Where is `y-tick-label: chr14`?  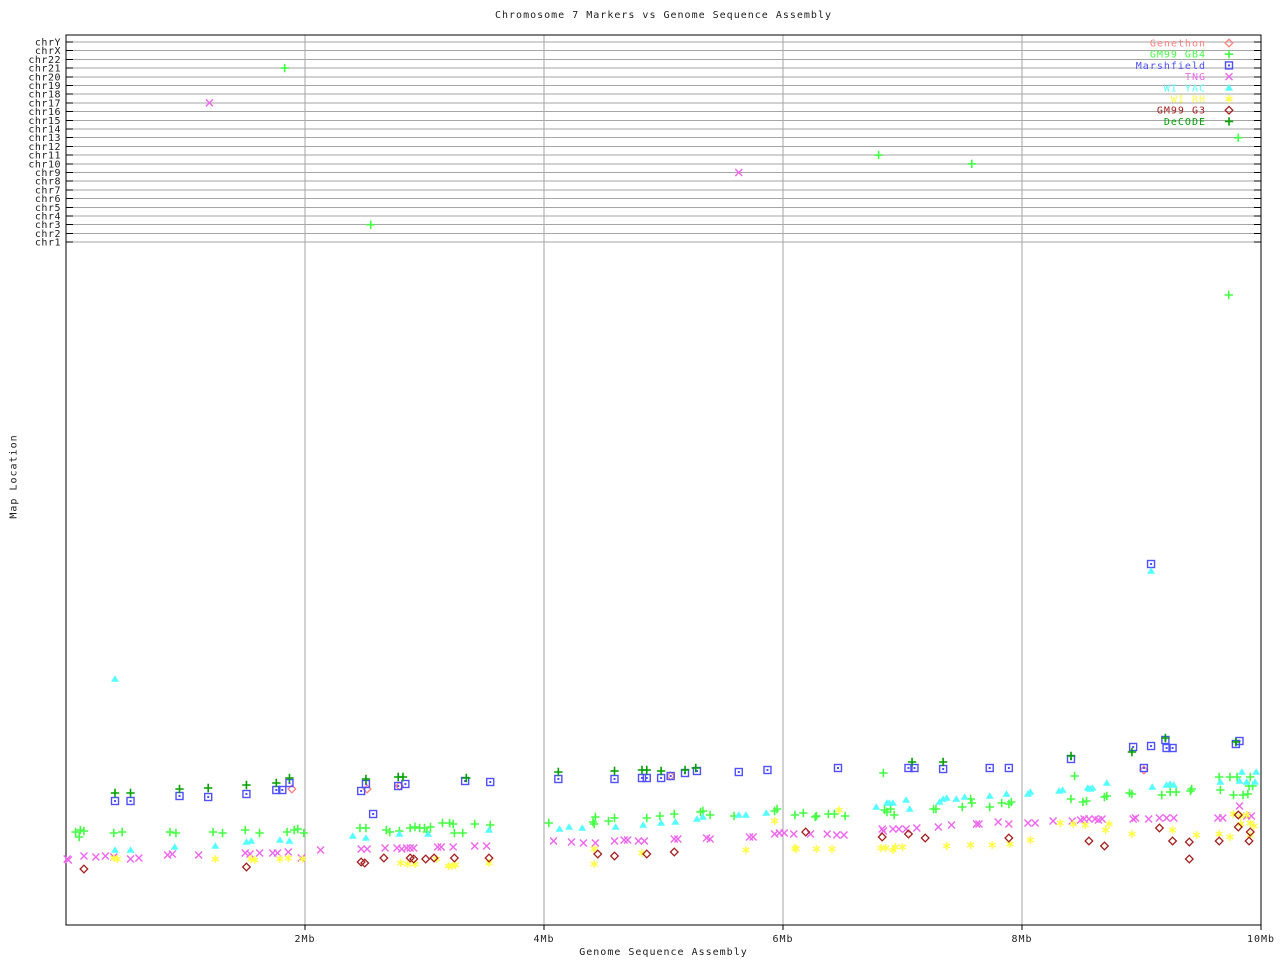 y-tick-label: chr14 is located at coordinates (44, 130).